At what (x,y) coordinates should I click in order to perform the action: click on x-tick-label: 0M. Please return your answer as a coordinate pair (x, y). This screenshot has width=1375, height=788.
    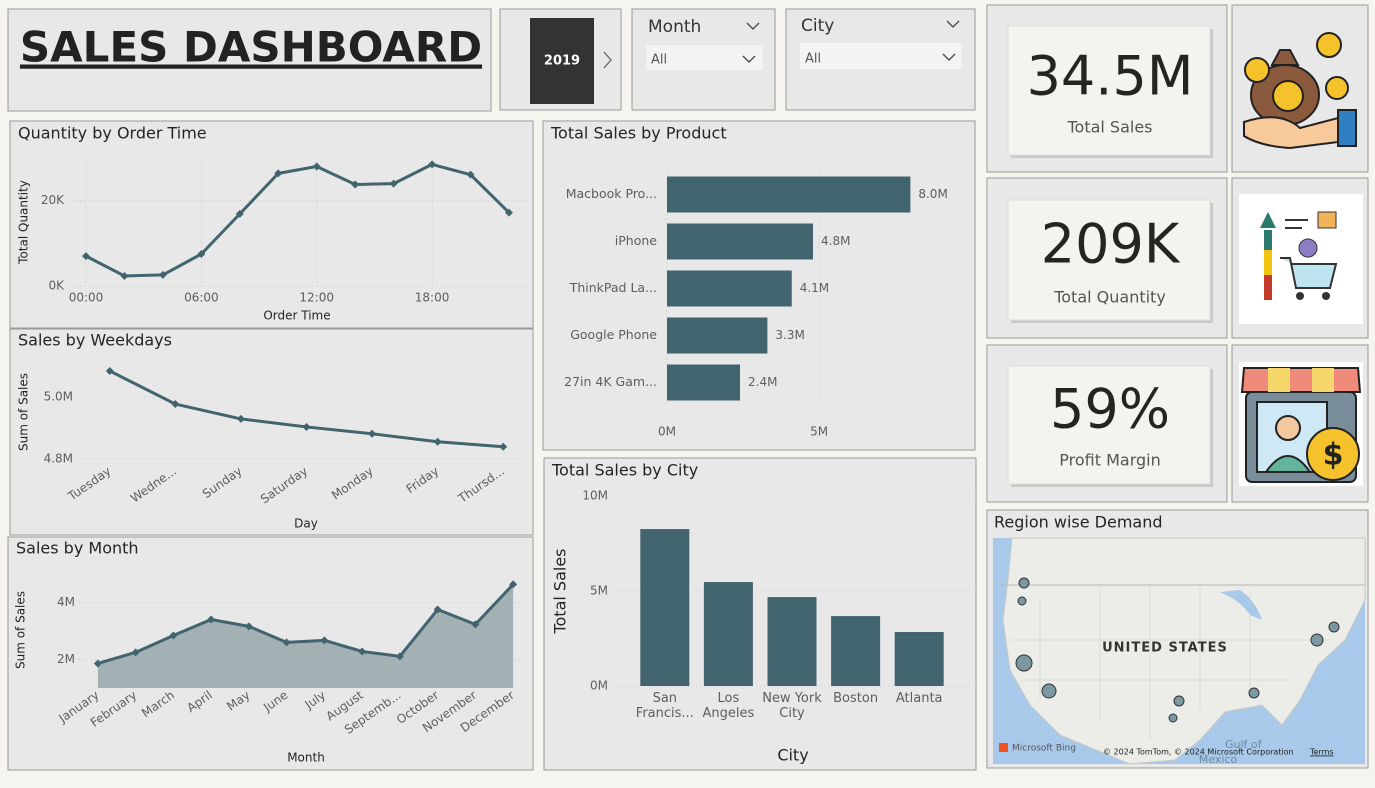
    Looking at the image, I should click on (667, 432).